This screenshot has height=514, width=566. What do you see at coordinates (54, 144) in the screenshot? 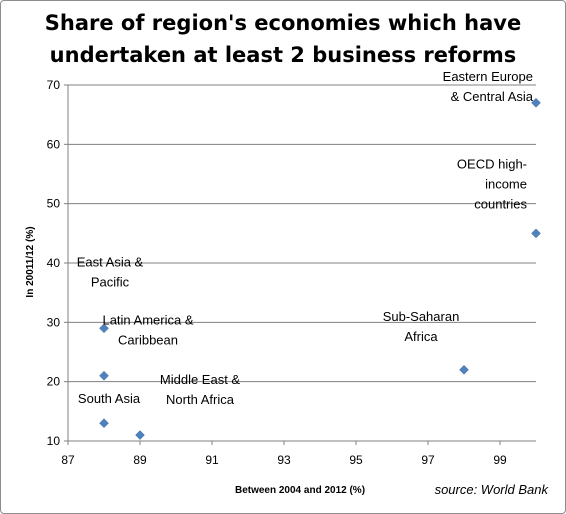
I see `y-tick-label: 60` at bounding box center [54, 144].